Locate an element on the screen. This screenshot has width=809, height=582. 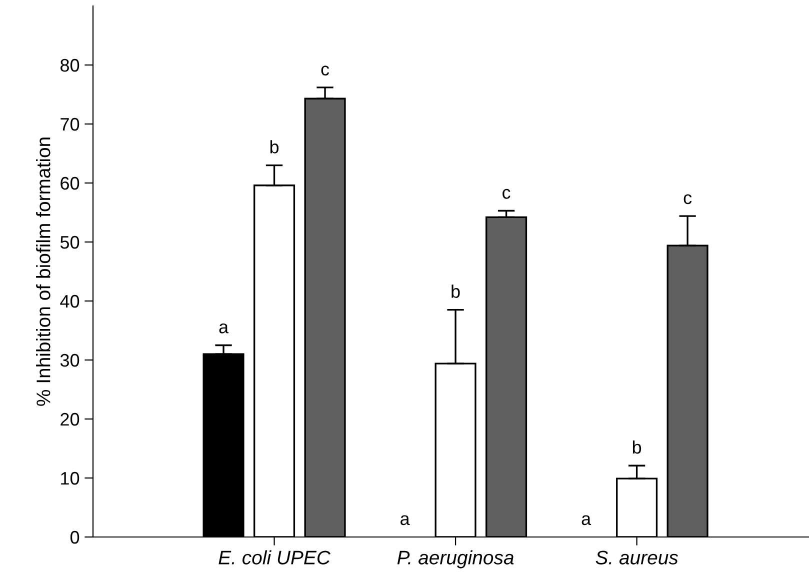
y-tick-label: 60 is located at coordinates (70, 183).